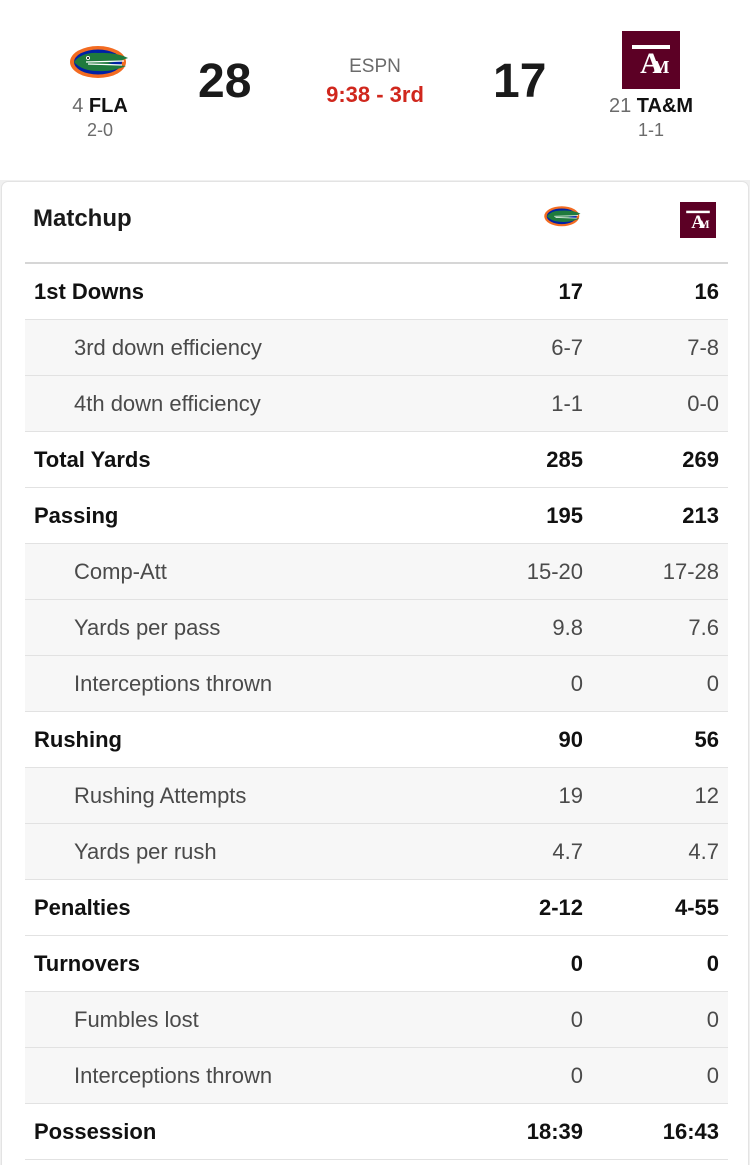  What do you see at coordinates (690, 1131) in the screenshot?
I see `away-stat-value: 16:43` at bounding box center [690, 1131].